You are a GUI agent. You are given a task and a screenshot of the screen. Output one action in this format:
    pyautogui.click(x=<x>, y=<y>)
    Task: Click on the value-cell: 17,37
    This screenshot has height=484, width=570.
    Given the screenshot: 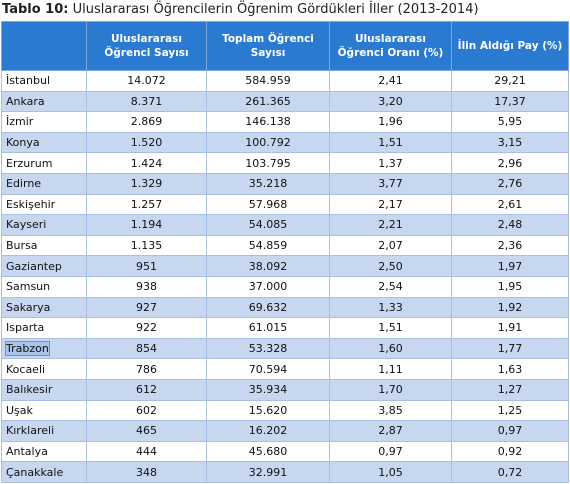 What is the action you would take?
    pyautogui.click(x=510, y=101)
    